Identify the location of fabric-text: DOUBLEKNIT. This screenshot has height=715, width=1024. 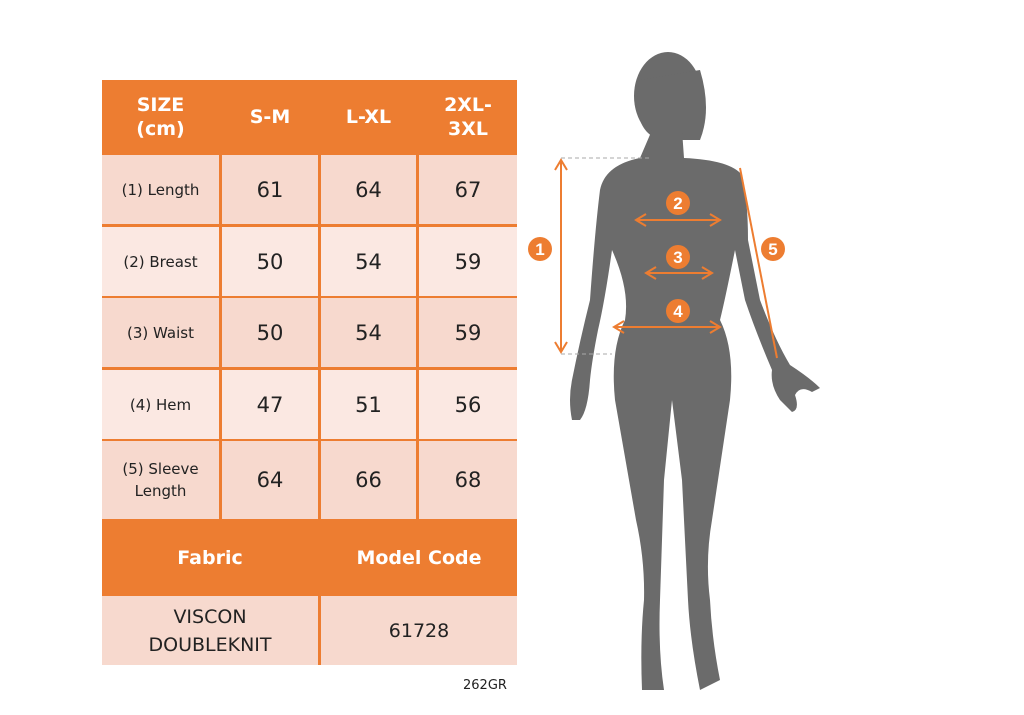
(210, 644).